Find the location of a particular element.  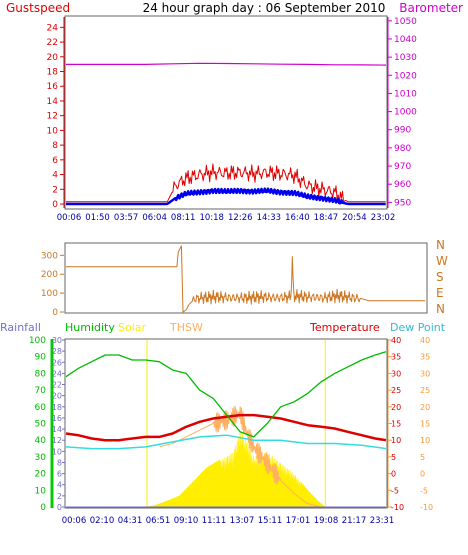

baro-axis-ticks: 950 960 970 980 990 1000 1010 1020 1030 1040 1050 is located at coordinates (402, 112).